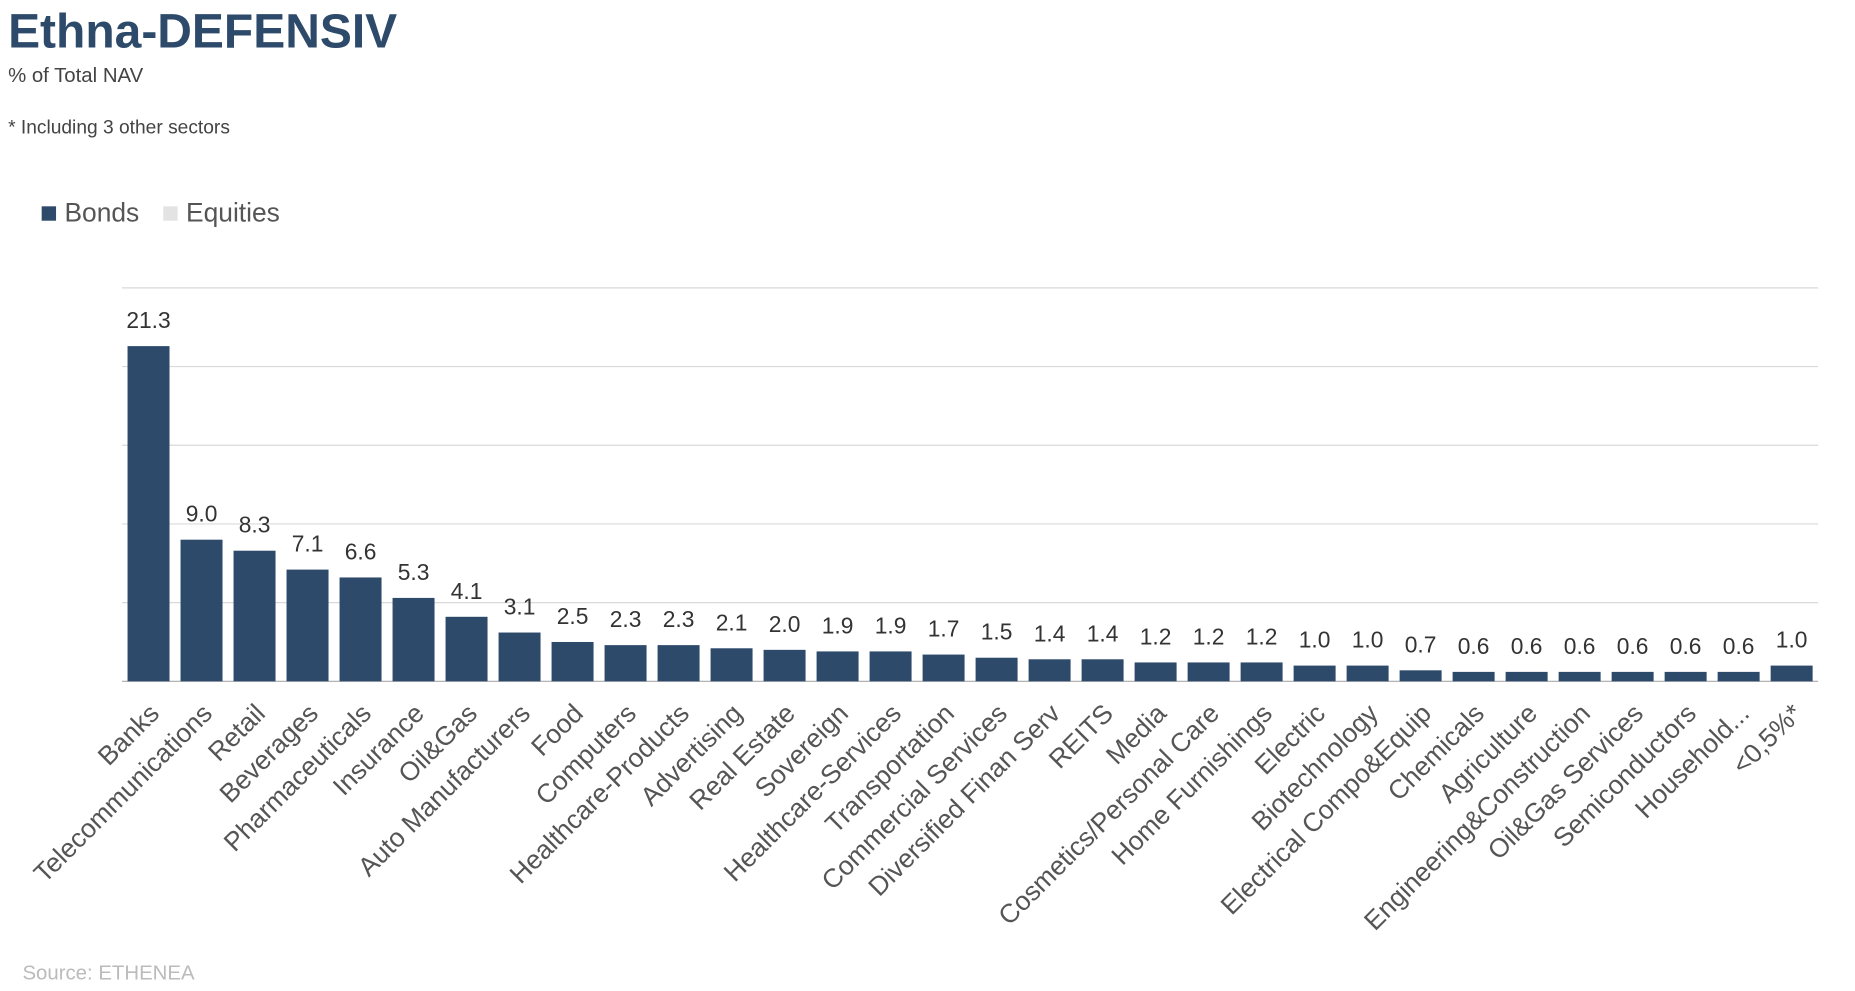 Image resolution: width=1855 pixels, height=991 pixels. What do you see at coordinates (148, 320) in the screenshot?
I see `data-label: 21.3` at bounding box center [148, 320].